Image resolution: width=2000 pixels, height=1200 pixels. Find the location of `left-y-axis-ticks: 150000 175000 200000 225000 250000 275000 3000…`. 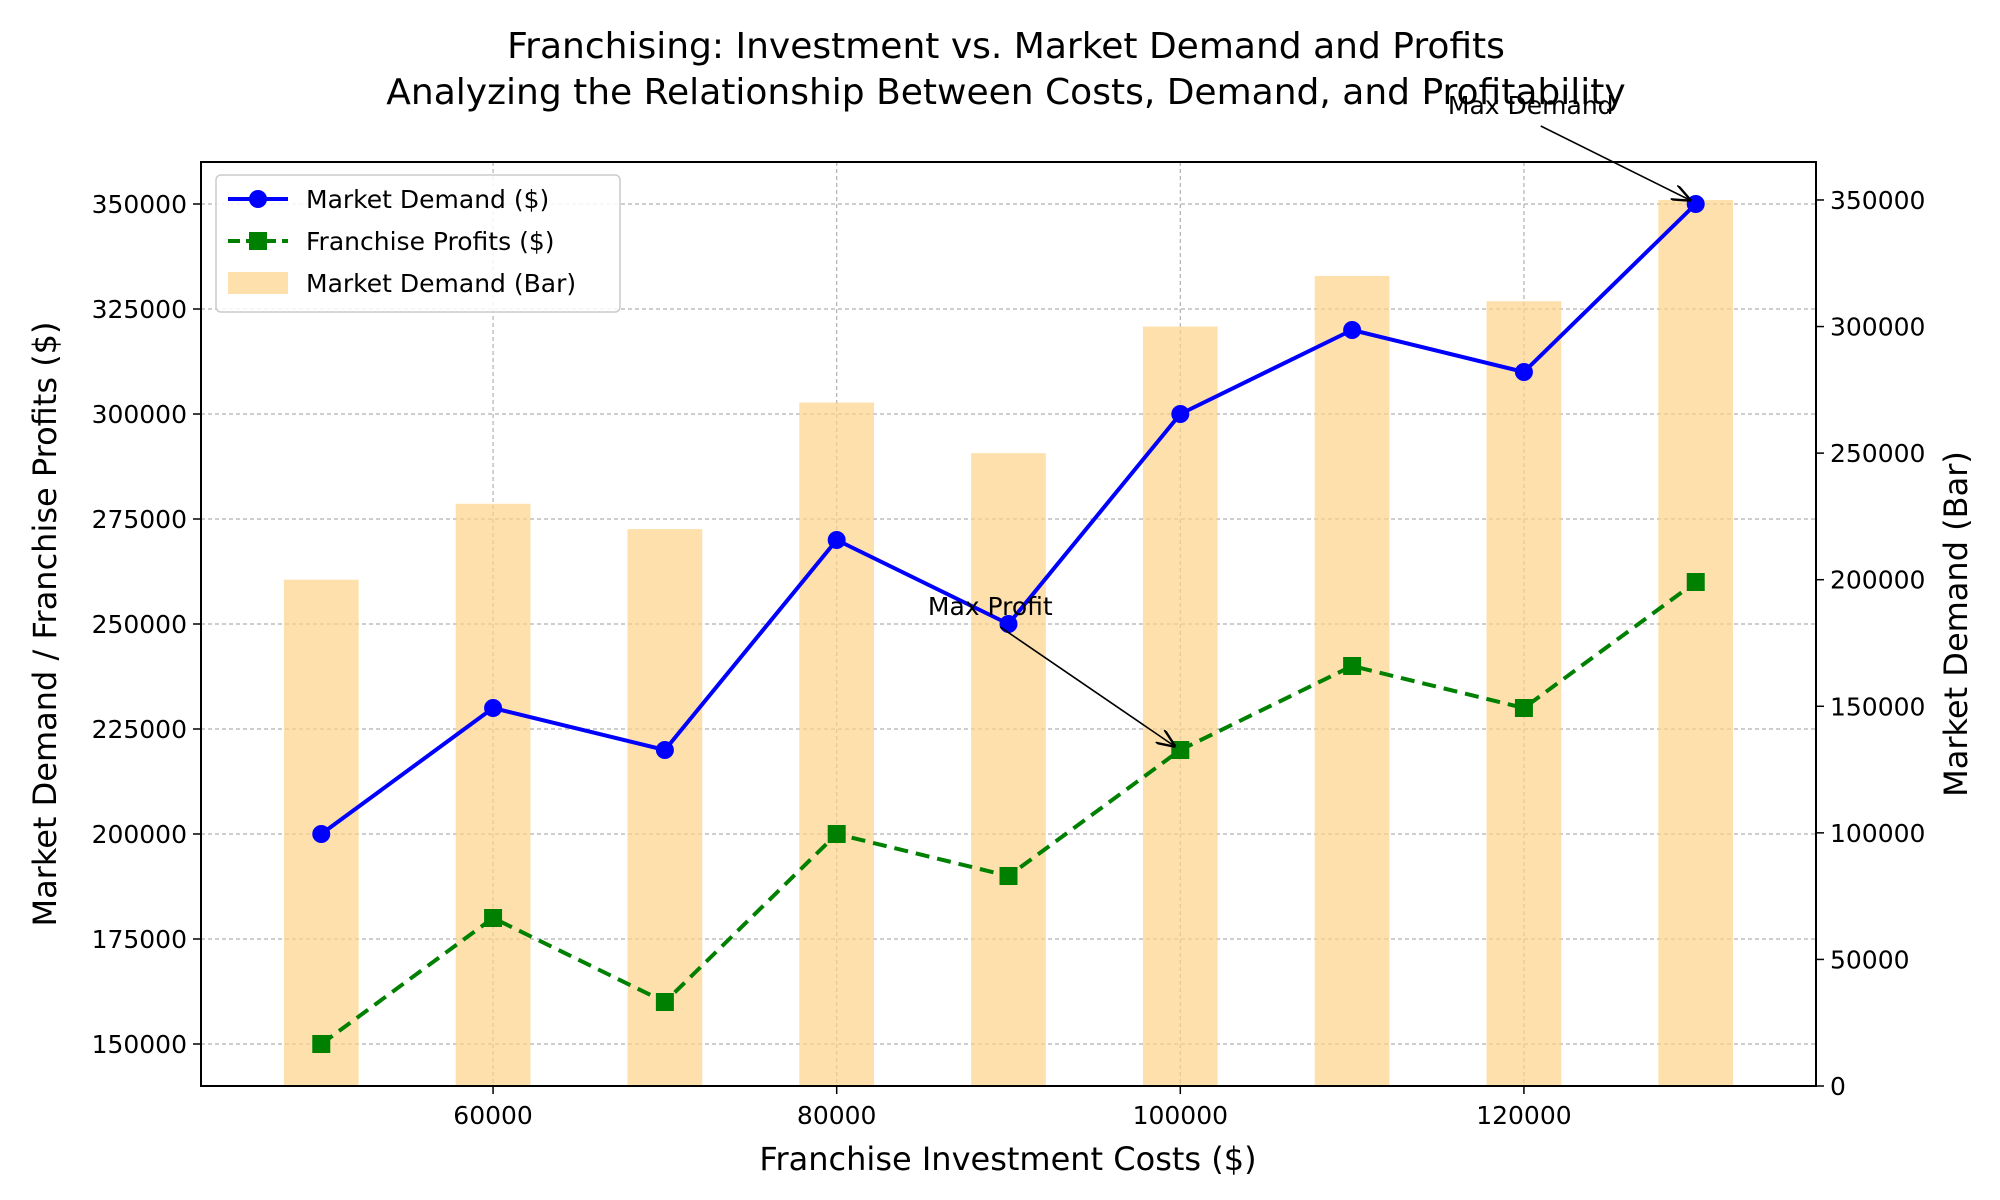

left-y-axis-ticks: 150000 175000 200000 225000 250000 275000 3000… is located at coordinates (146, 624).